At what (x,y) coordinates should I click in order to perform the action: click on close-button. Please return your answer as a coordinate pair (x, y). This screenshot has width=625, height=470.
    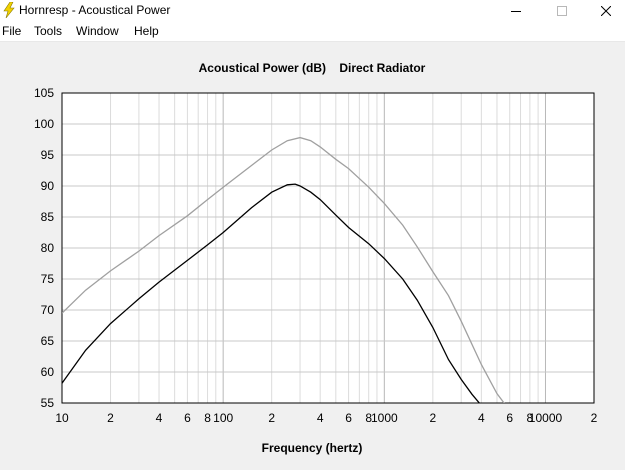
    Looking at the image, I should click on (604, 10).